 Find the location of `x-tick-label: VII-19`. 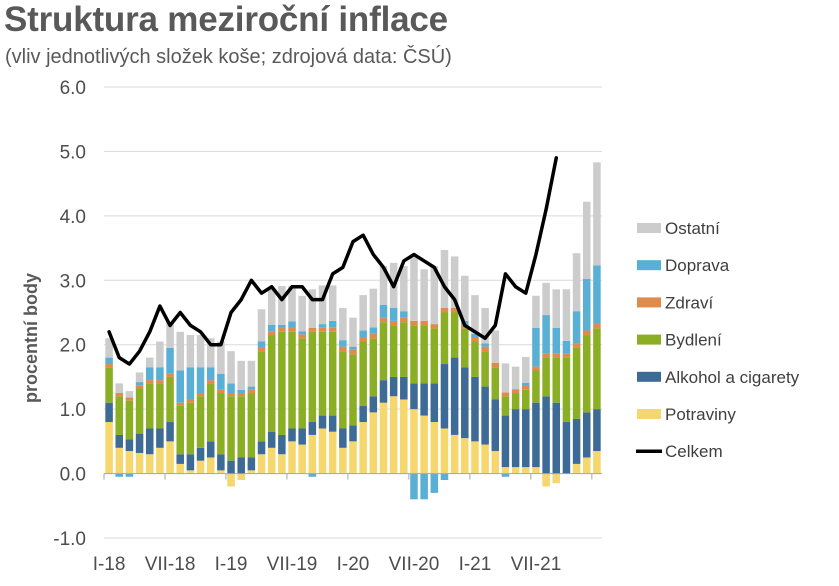

x-tick-label: VII-19 is located at coordinates (292, 564).